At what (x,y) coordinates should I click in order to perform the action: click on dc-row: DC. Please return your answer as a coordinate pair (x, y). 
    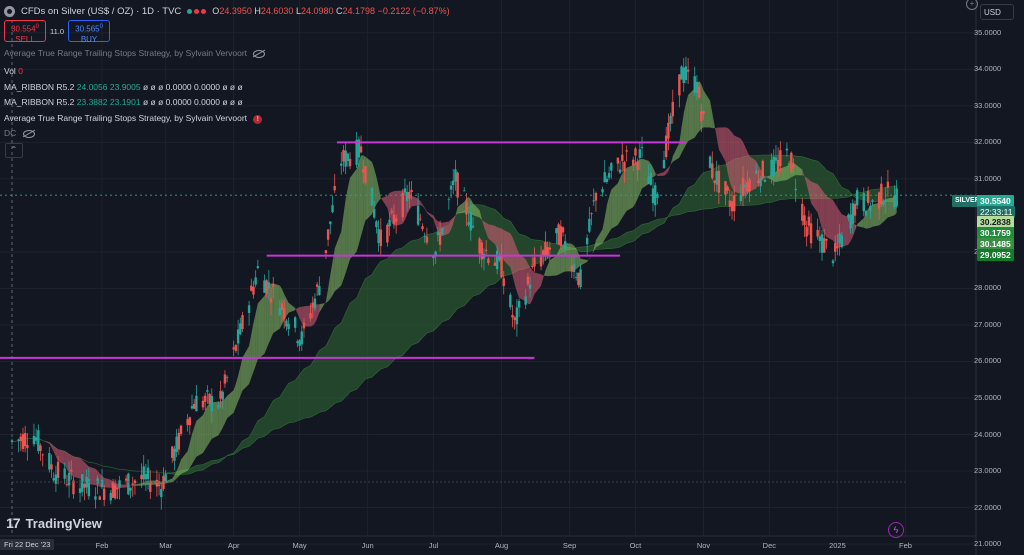
    Looking at the image, I should click on (19, 133).